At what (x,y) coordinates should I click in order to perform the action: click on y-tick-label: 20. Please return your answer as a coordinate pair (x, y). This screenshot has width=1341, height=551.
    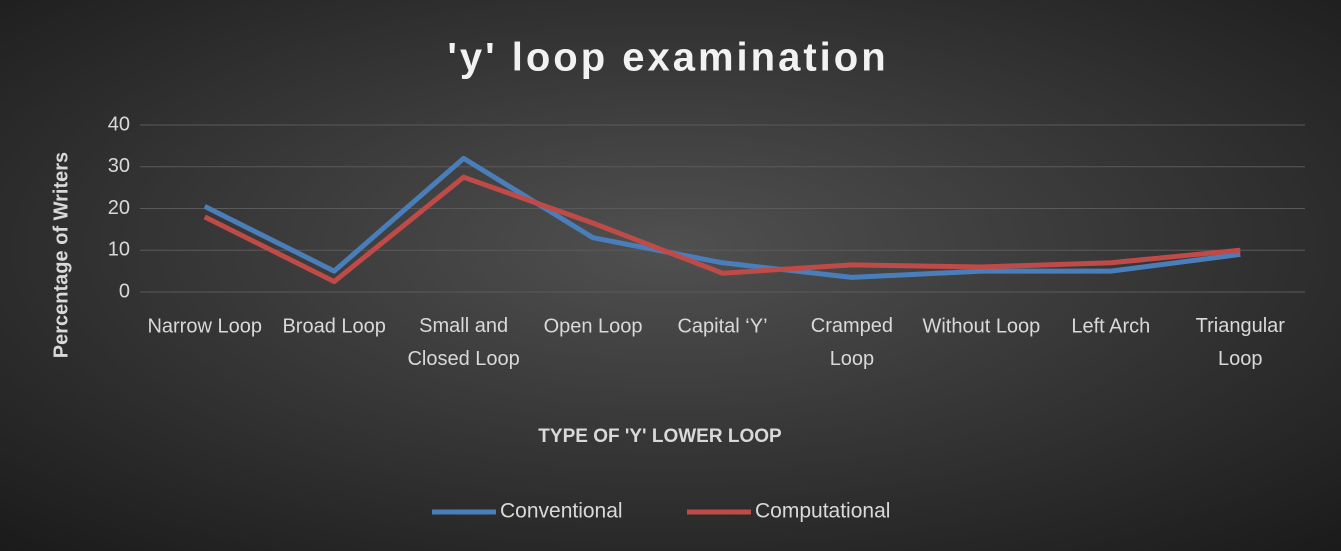
    Looking at the image, I should click on (119, 208).